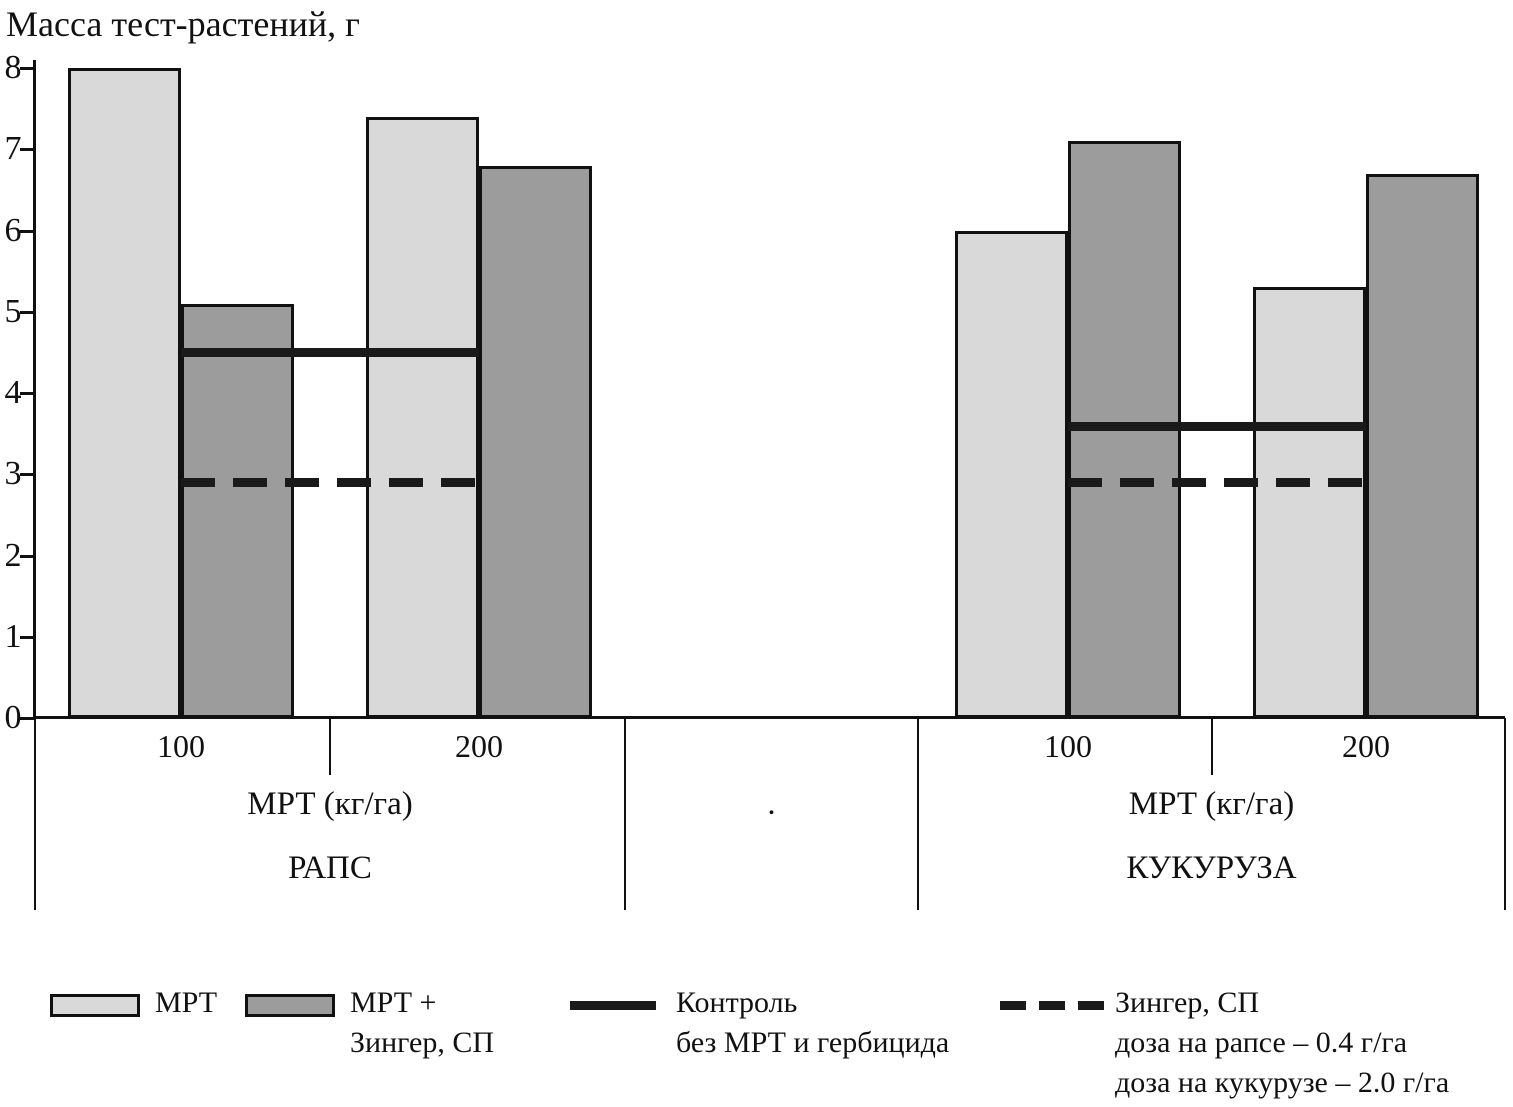 The width and height of the screenshot is (1513, 1107). I want to click on y-tick-label: 8, so click(13, 67).